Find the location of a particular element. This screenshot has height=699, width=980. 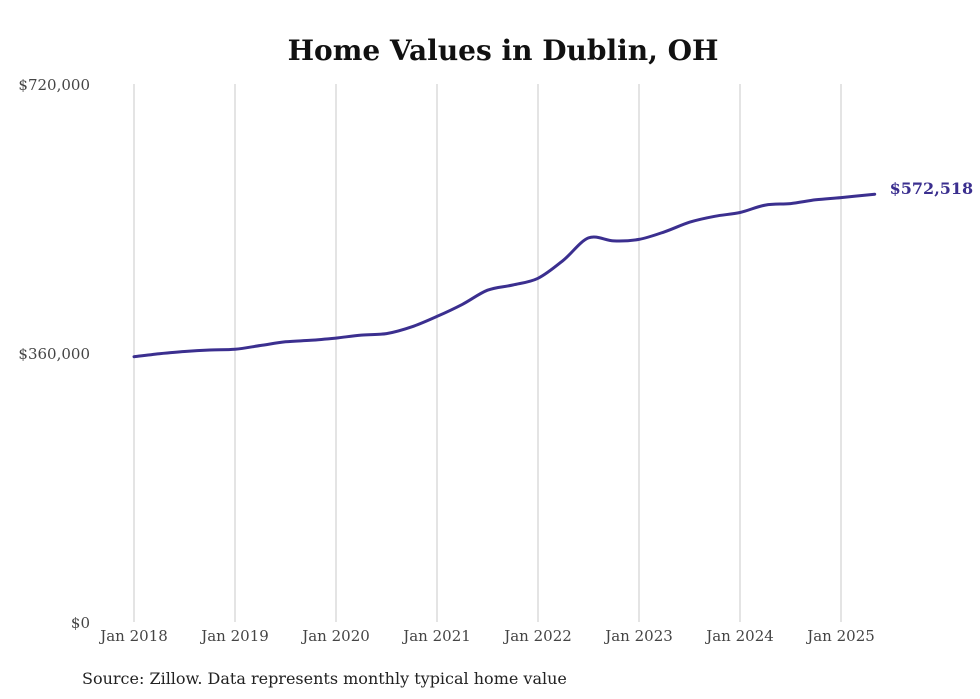

x-tick-label-2023-01: Jan 2023 is located at coordinates (638, 636).